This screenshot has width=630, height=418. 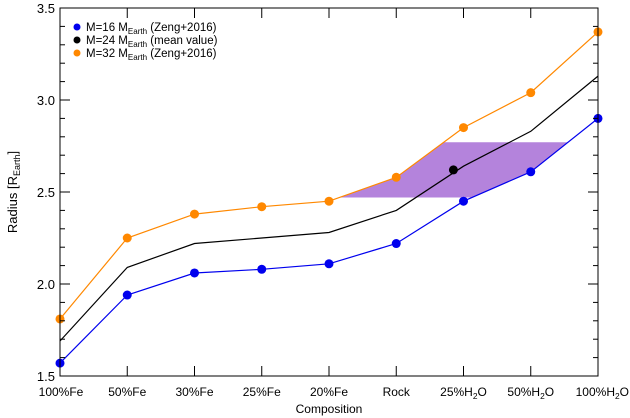 What do you see at coordinates (137, 44) in the screenshot?
I see `legend-label-1-sub: Earth` at bounding box center [137, 44].